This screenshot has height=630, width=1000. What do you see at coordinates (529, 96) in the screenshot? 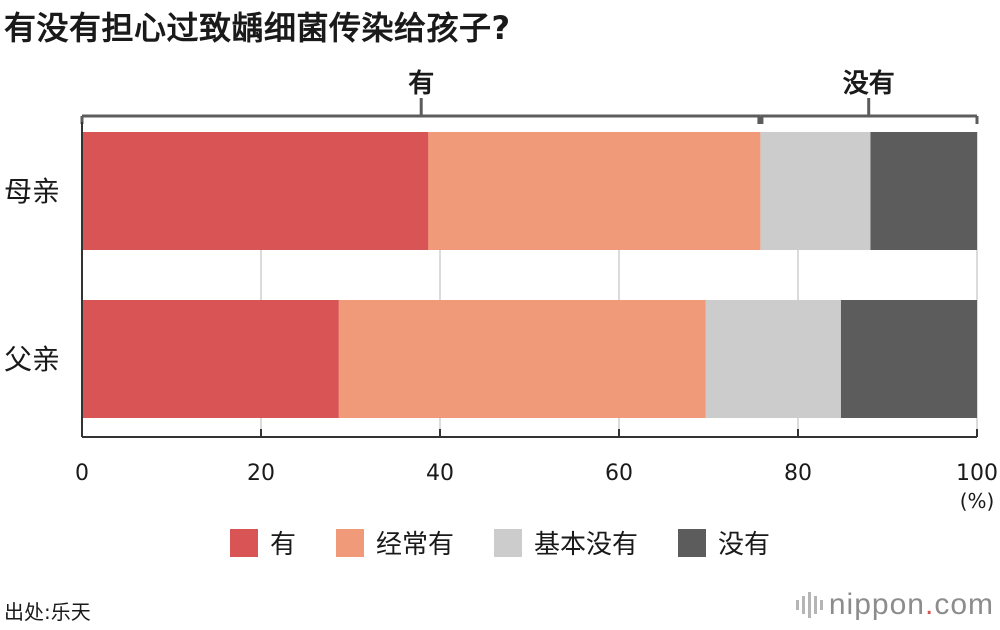
I see `summary-brackets: 有 没有` at bounding box center [529, 96].